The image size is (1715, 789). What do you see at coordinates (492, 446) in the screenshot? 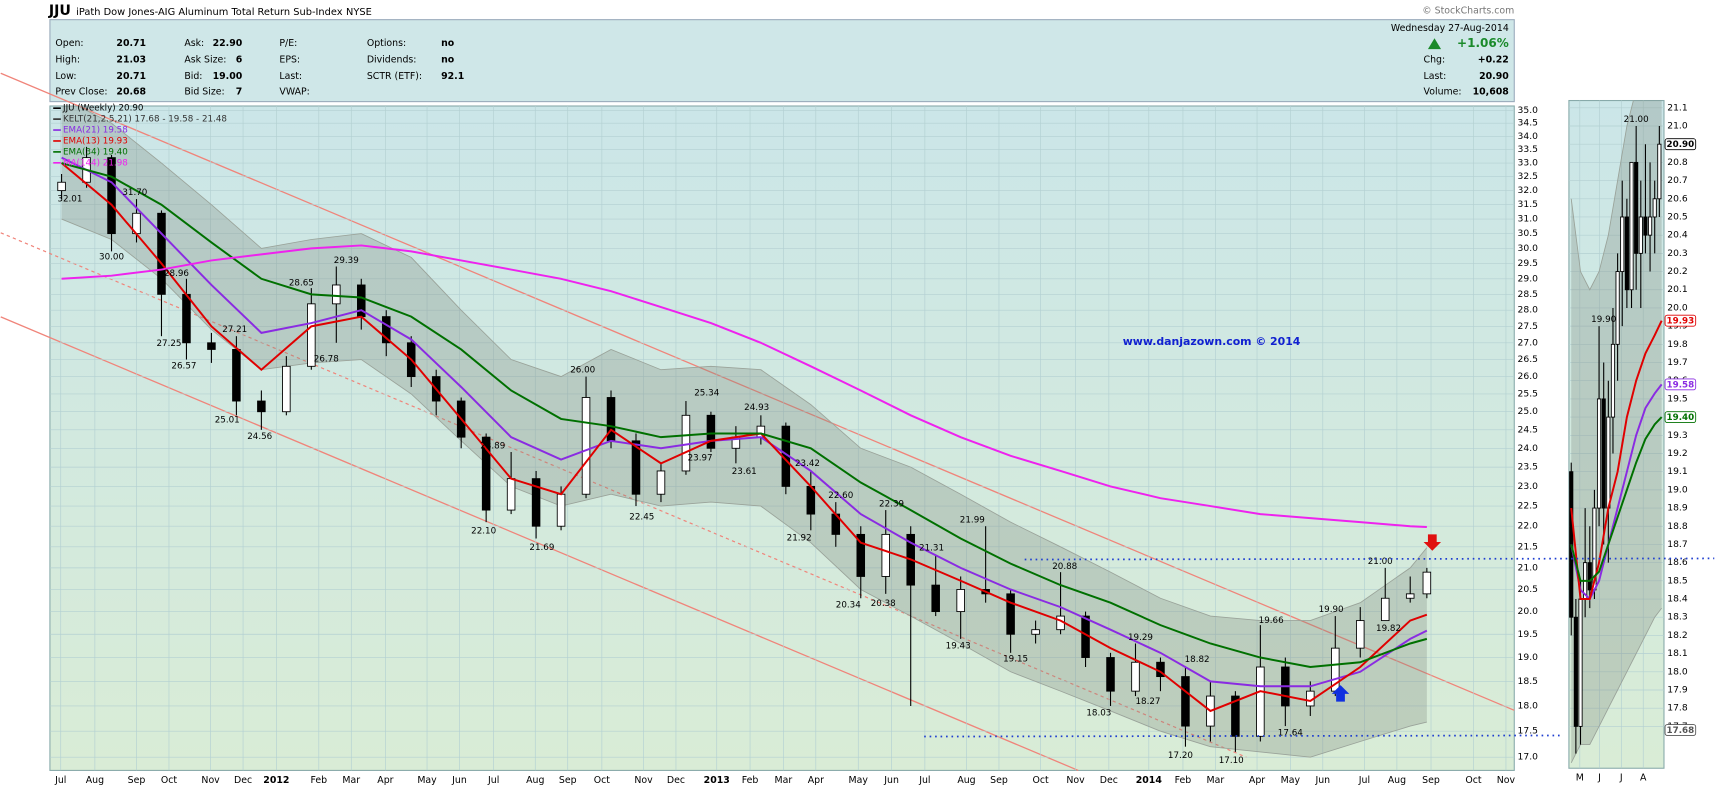
I see `price-annotation: 23.89` at bounding box center [492, 446].